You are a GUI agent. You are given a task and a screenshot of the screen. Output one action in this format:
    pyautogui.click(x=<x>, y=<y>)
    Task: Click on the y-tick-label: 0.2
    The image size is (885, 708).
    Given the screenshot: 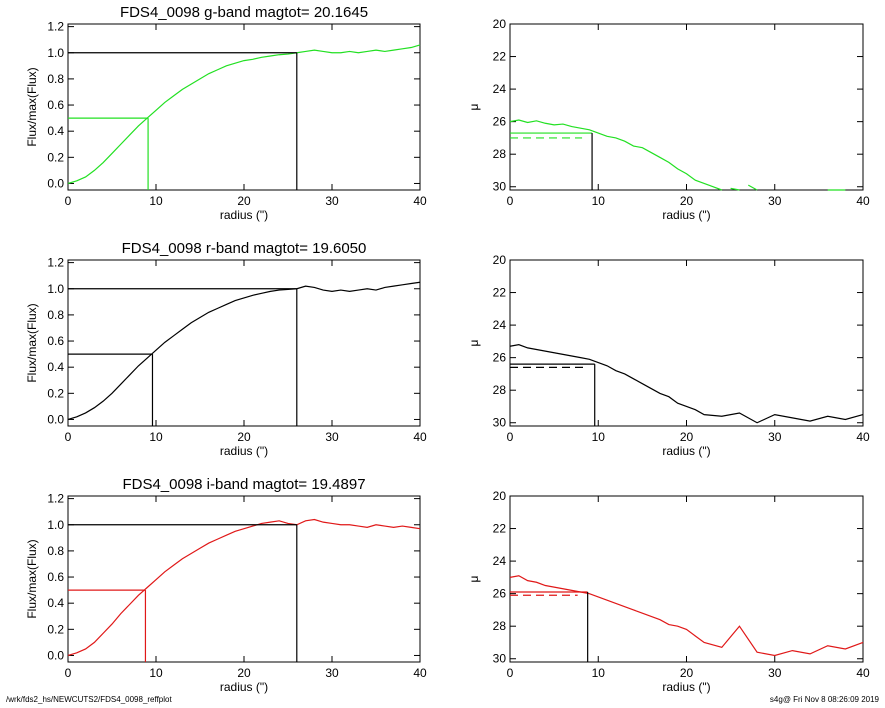 What is the action you would take?
    pyautogui.click(x=55, y=157)
    